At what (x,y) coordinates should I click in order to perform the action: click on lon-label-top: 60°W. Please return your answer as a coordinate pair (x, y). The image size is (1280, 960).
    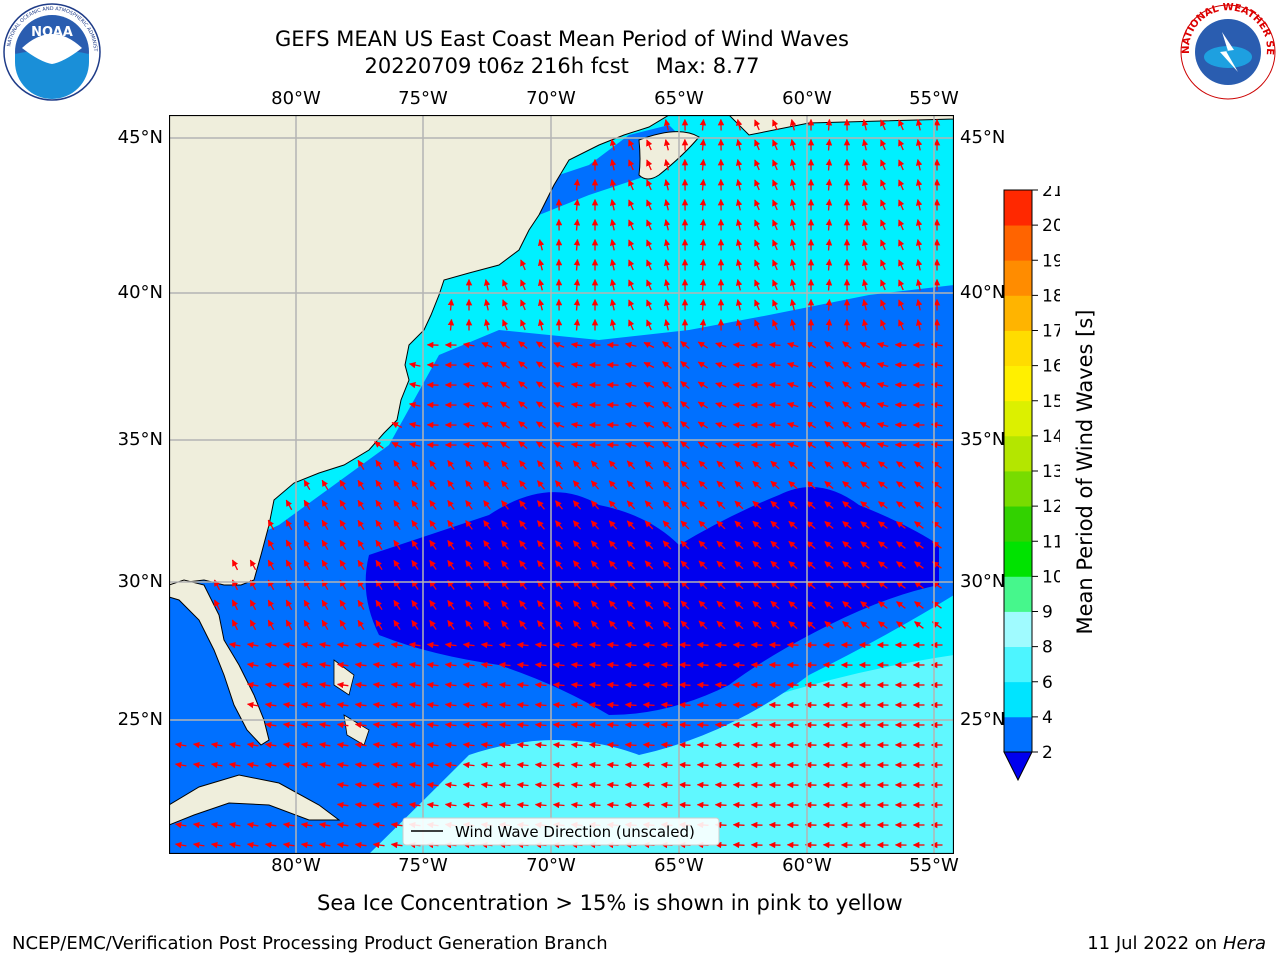
    Looking at the image, I should click on (807, 98).